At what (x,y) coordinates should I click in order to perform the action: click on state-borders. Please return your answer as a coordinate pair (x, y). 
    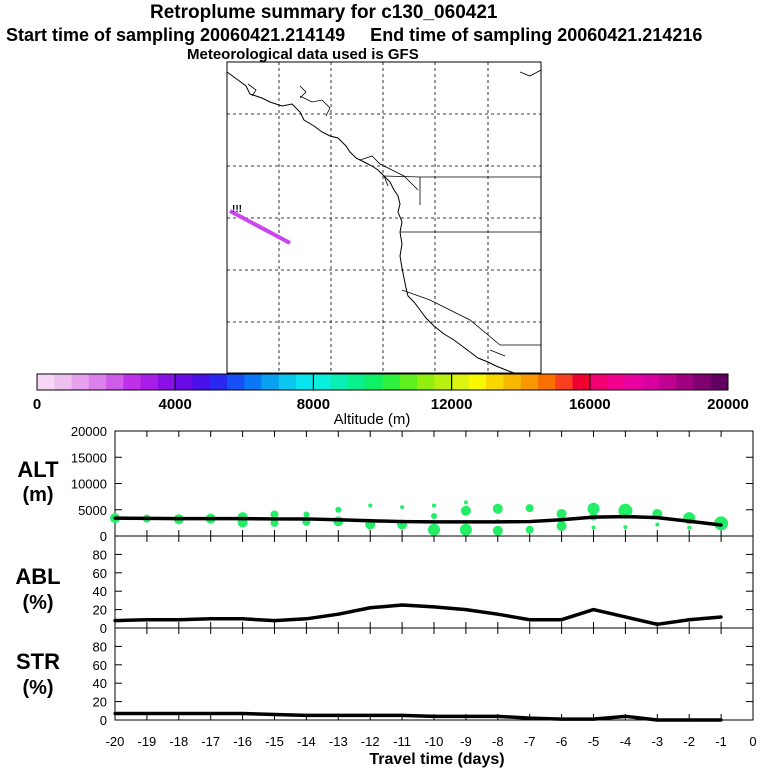
    Looking at the image, I should click on (462, 213).